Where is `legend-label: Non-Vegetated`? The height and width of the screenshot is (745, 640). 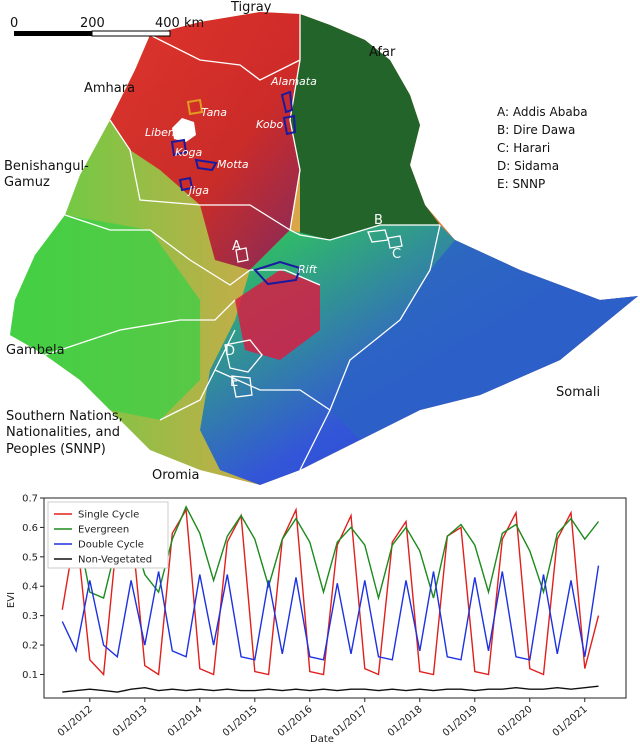 legend-label: Non-Vegetated is located at coordinates (115, 560).